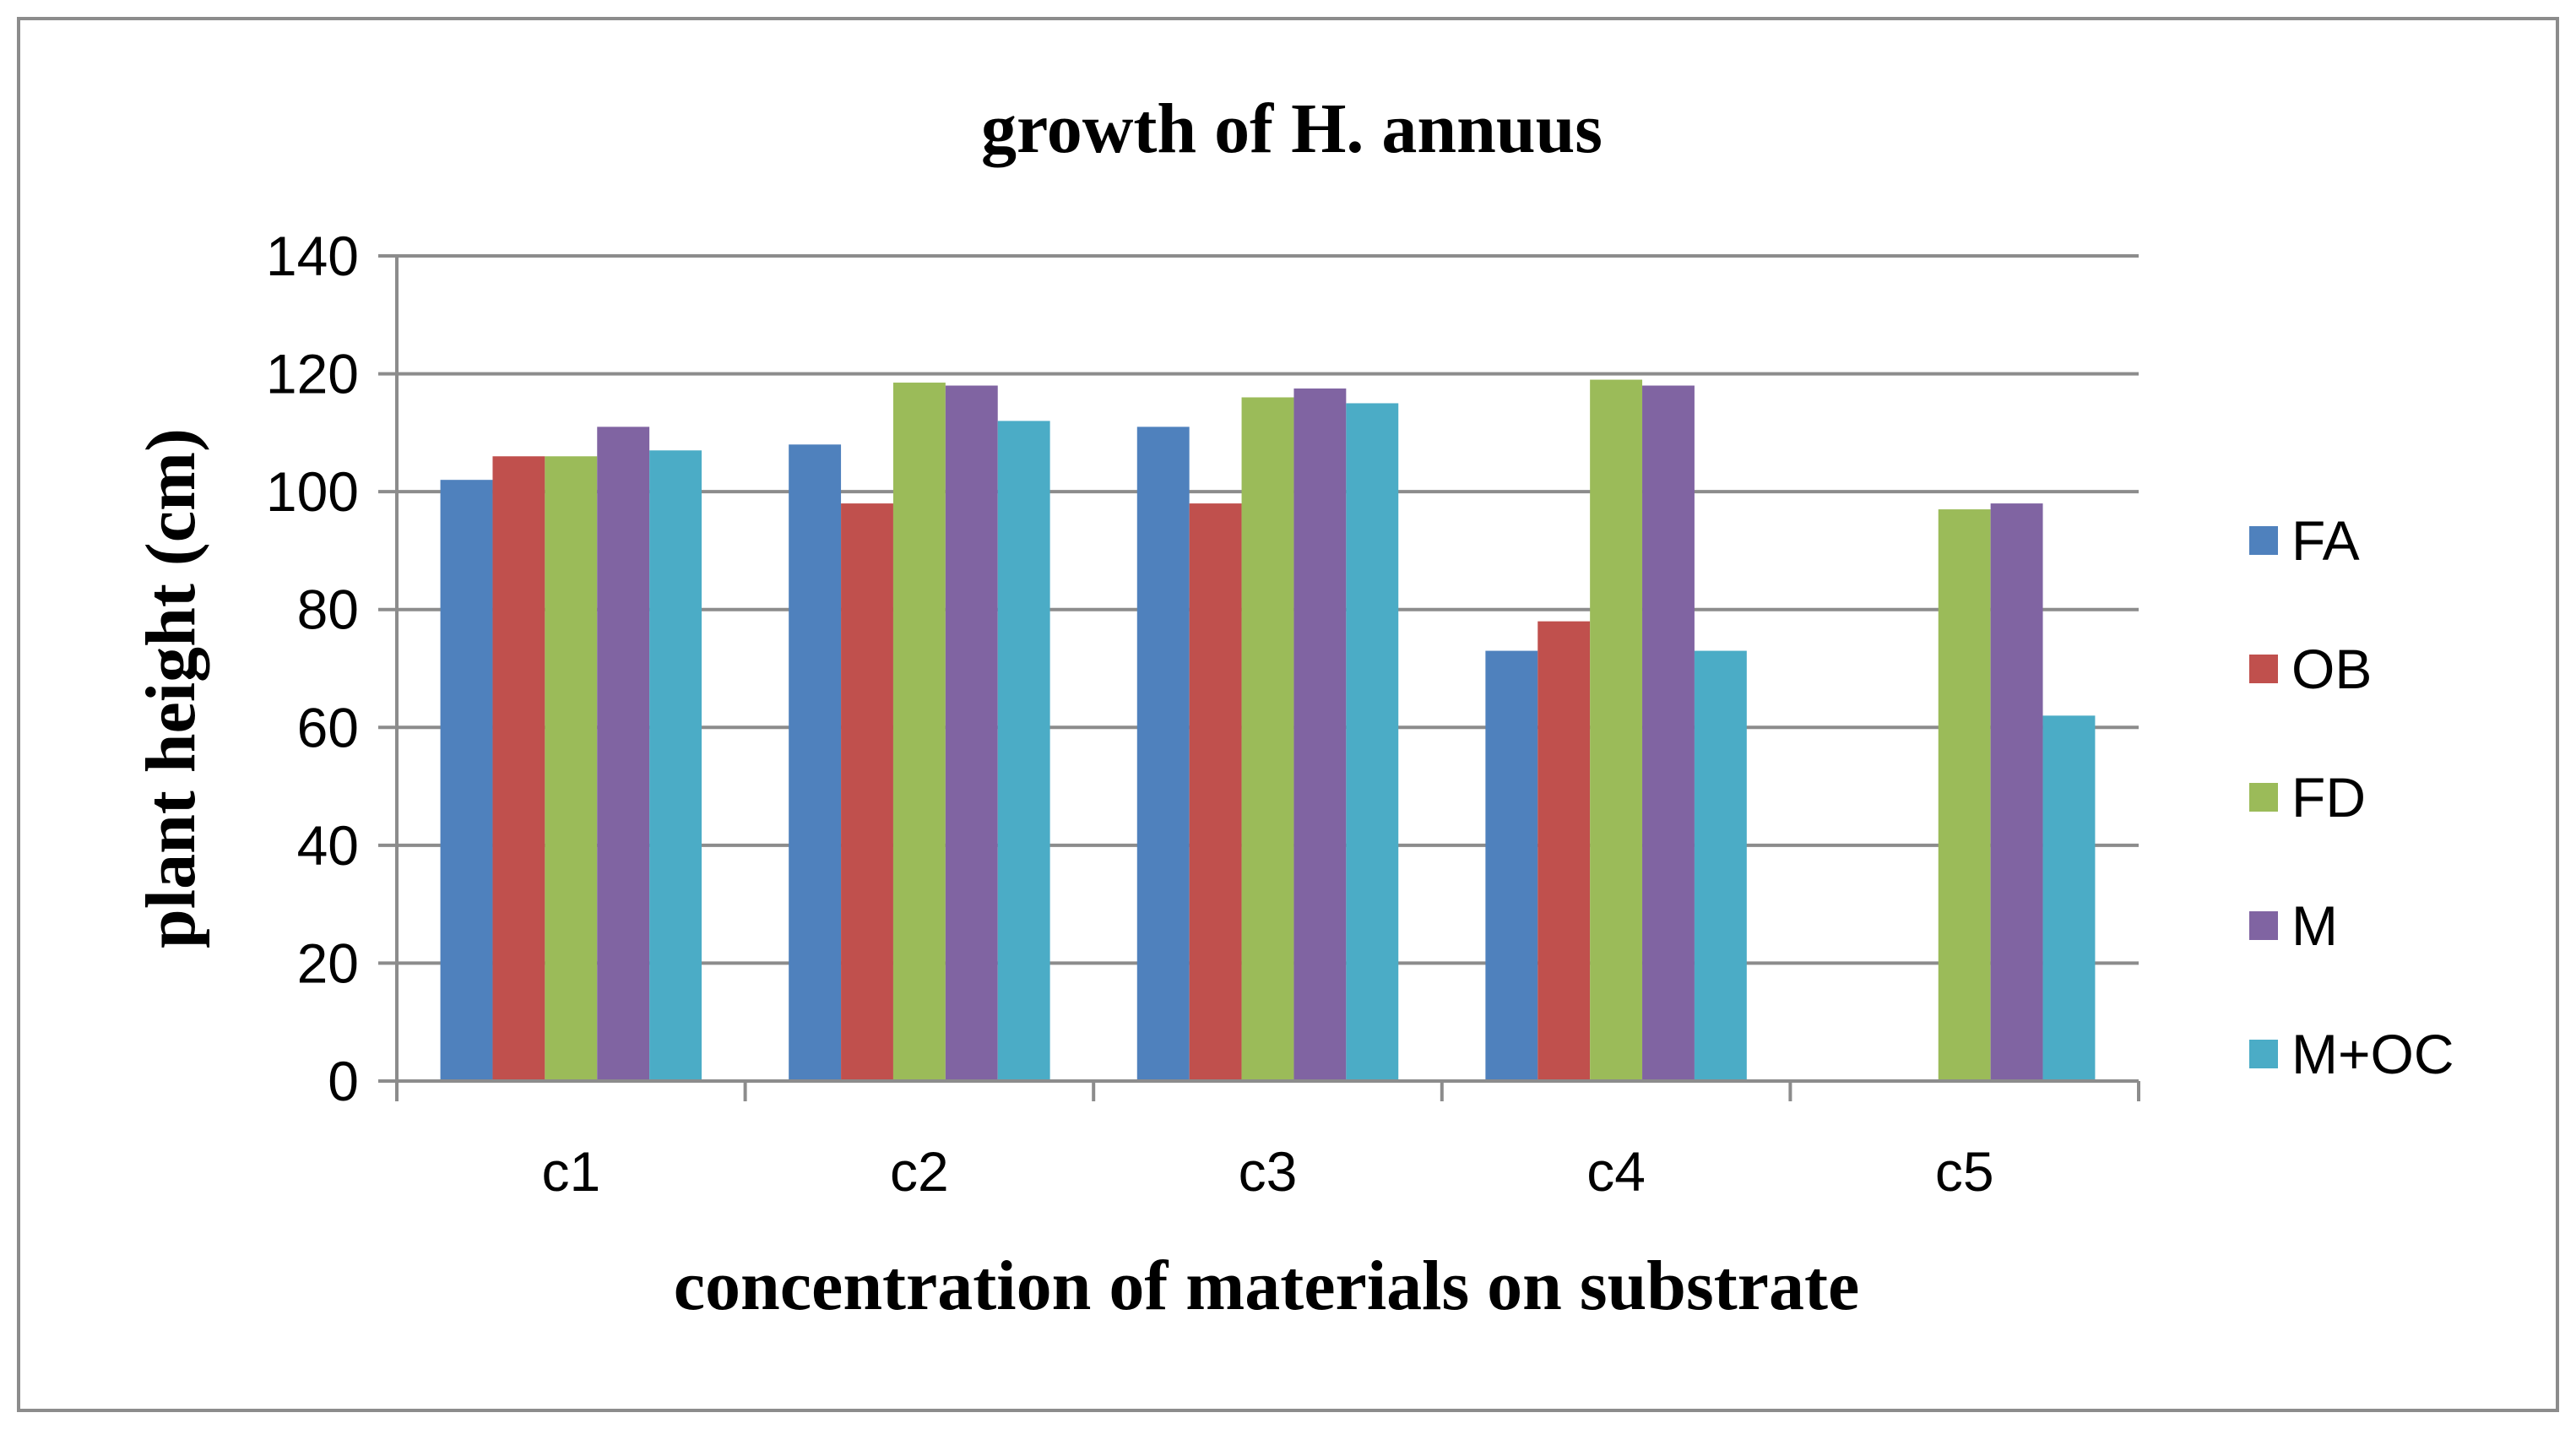  I want to click on x-tick-label-c5: c5, so click(1964, 1171).